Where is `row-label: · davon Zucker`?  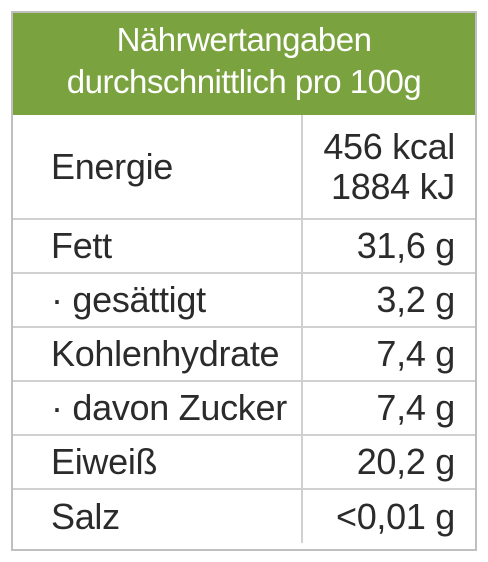
row-label: · davon Zucker is located at coordinates (158, 407).